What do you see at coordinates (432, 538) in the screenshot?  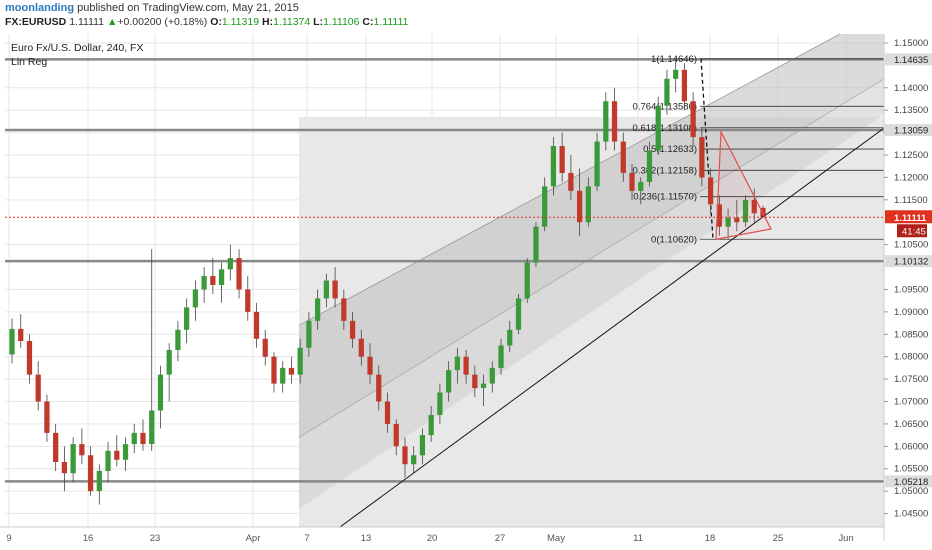 I see `x-tick-label: 20` at bounding box center [432, 538].